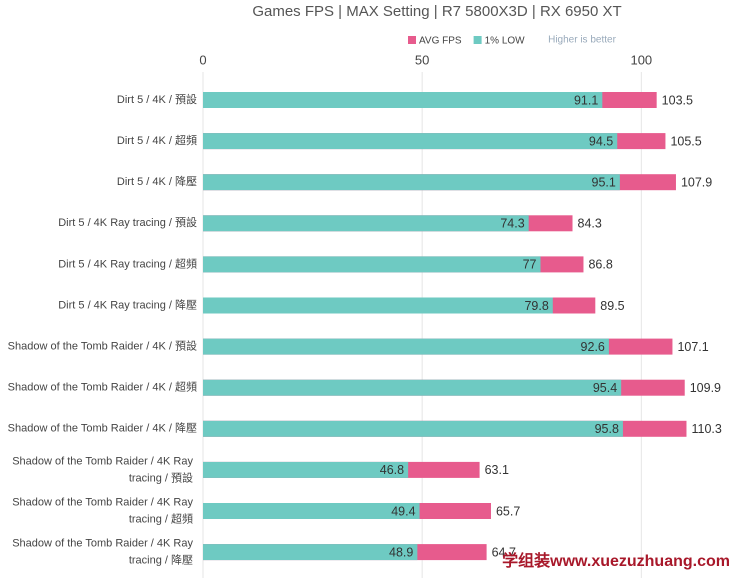  Describe the element at coordinates (616, 560) in the screenshot. I see `watermark: 学组装www.xuezuzhuang.com` at that location.